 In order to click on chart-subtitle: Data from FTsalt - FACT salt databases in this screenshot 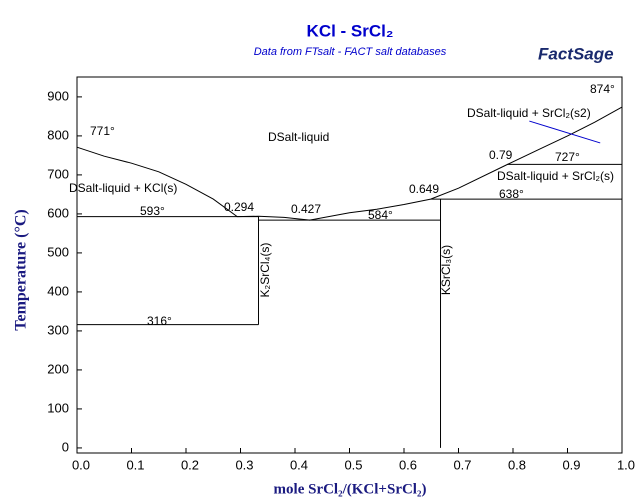, I will do `click(350, 52)`.